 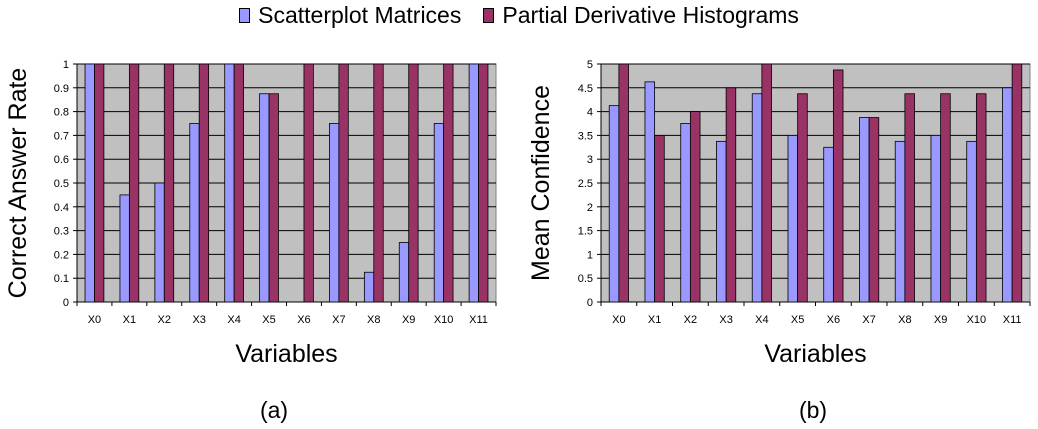 I want to click on y-tick-label: 0.8, so click(x=61, y=113).